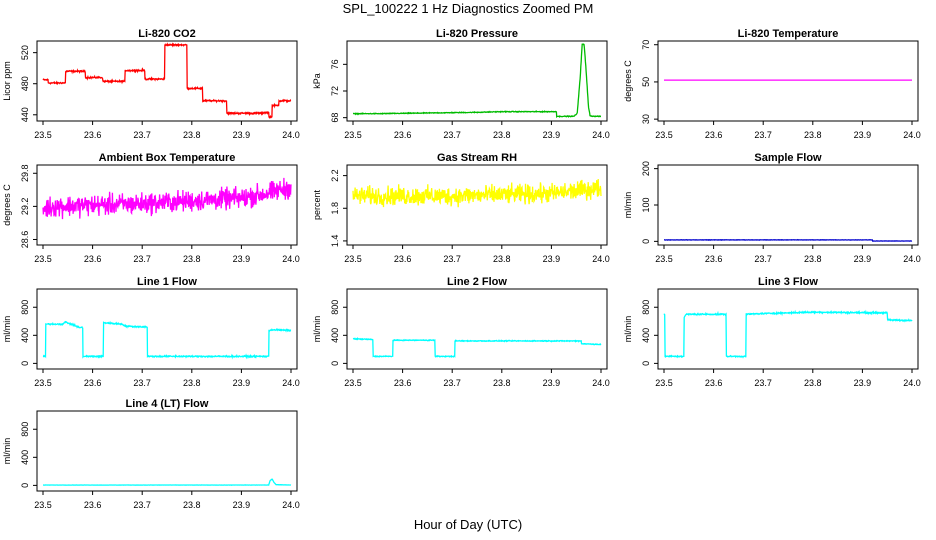  What do you see at coordinates (646, 82) in the screenshot?
I see `y-tick-label: 50` at bounding box center [646, 82].